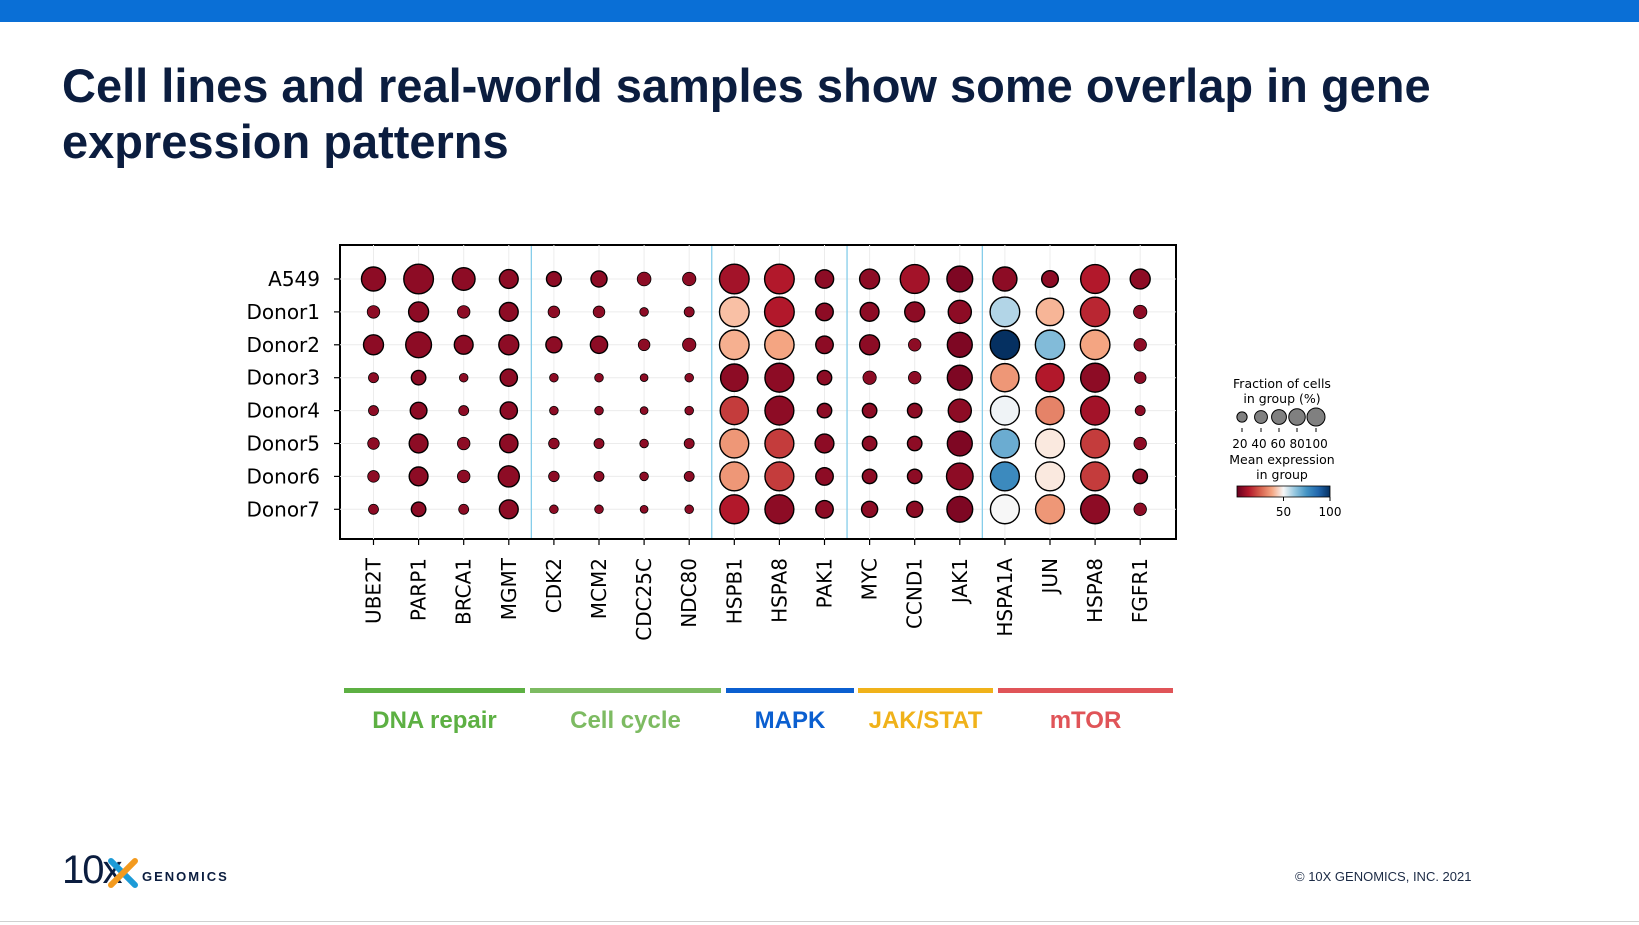  What do you see at coordinates (123, 873) in the screenshot?
I see `logo-x-icon` at bounding box center [123, 873].